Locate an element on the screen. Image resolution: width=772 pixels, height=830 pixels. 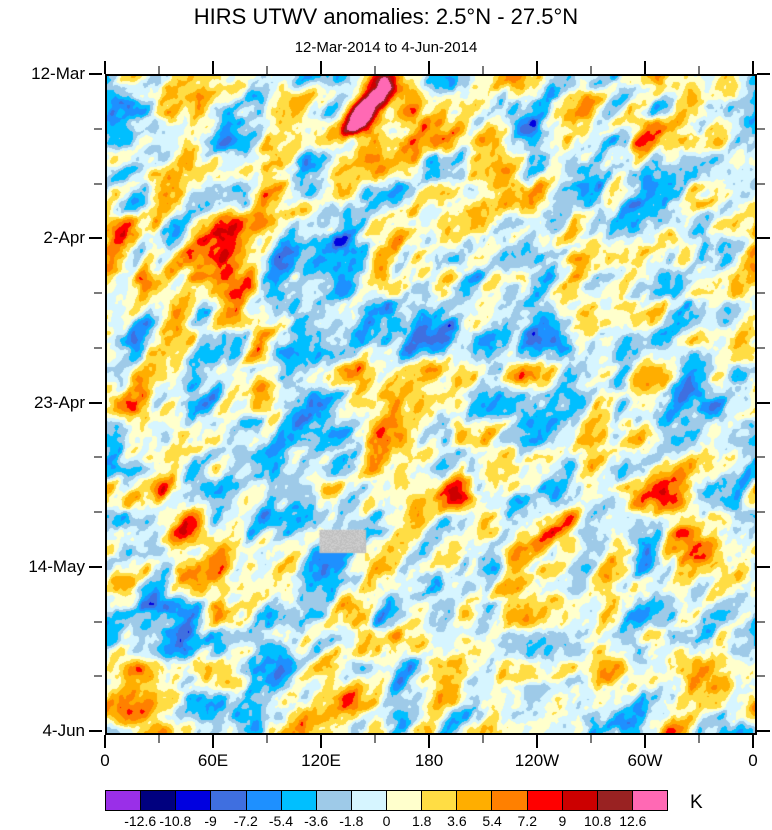
colorbar-tick-label: 1.8 is located at coordinates (421, 821).